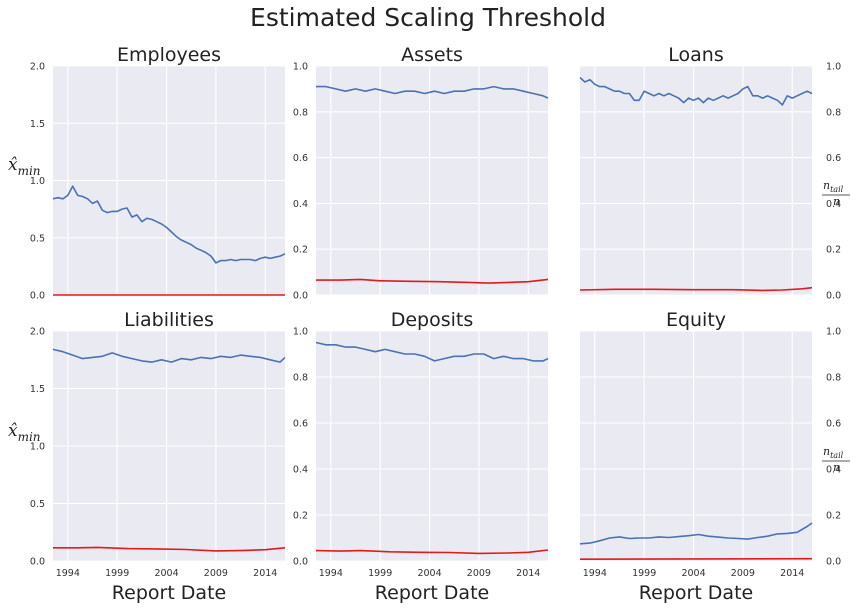 This screenshot has width=856, height=609. I want to click on panel-title: Liabilities, so click(169, 320).